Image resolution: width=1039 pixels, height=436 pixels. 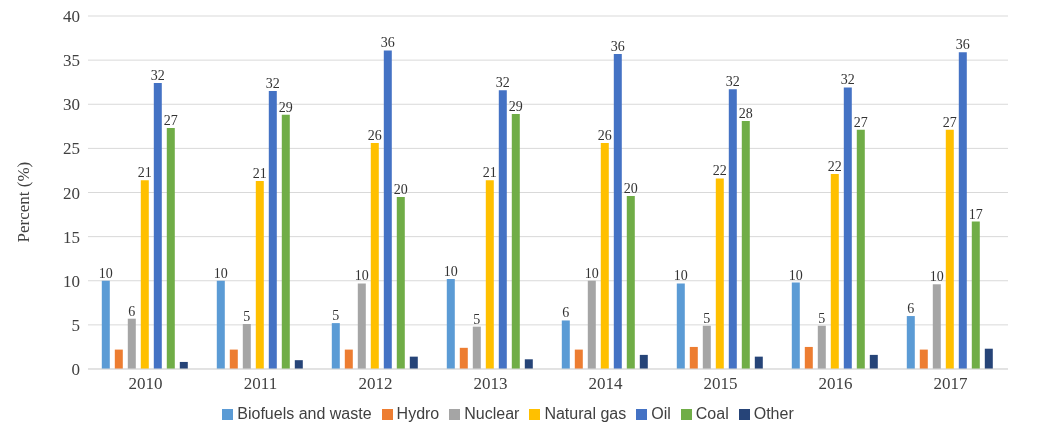 I want to click on data-label: 17, so click(x=975, y=214).